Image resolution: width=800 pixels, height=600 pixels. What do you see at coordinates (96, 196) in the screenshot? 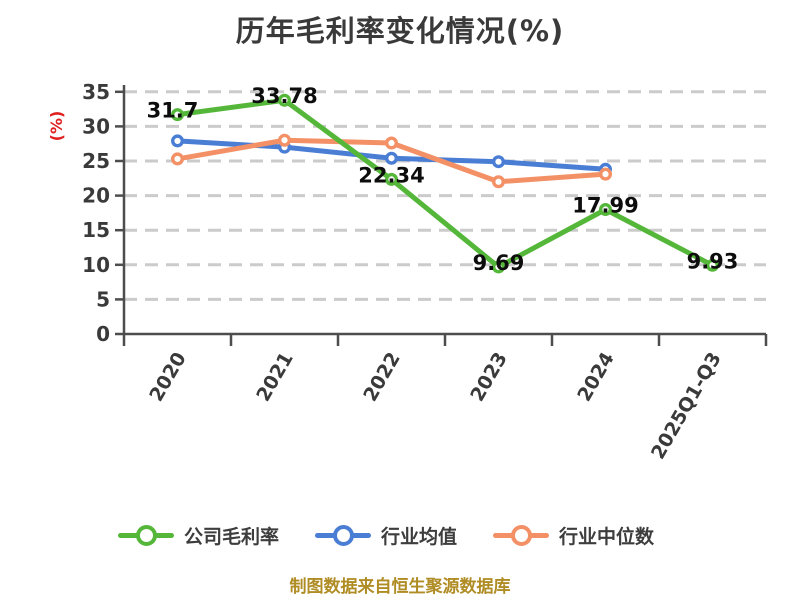
I see `y-tick-label: 20` at bounding box center [96, 196].